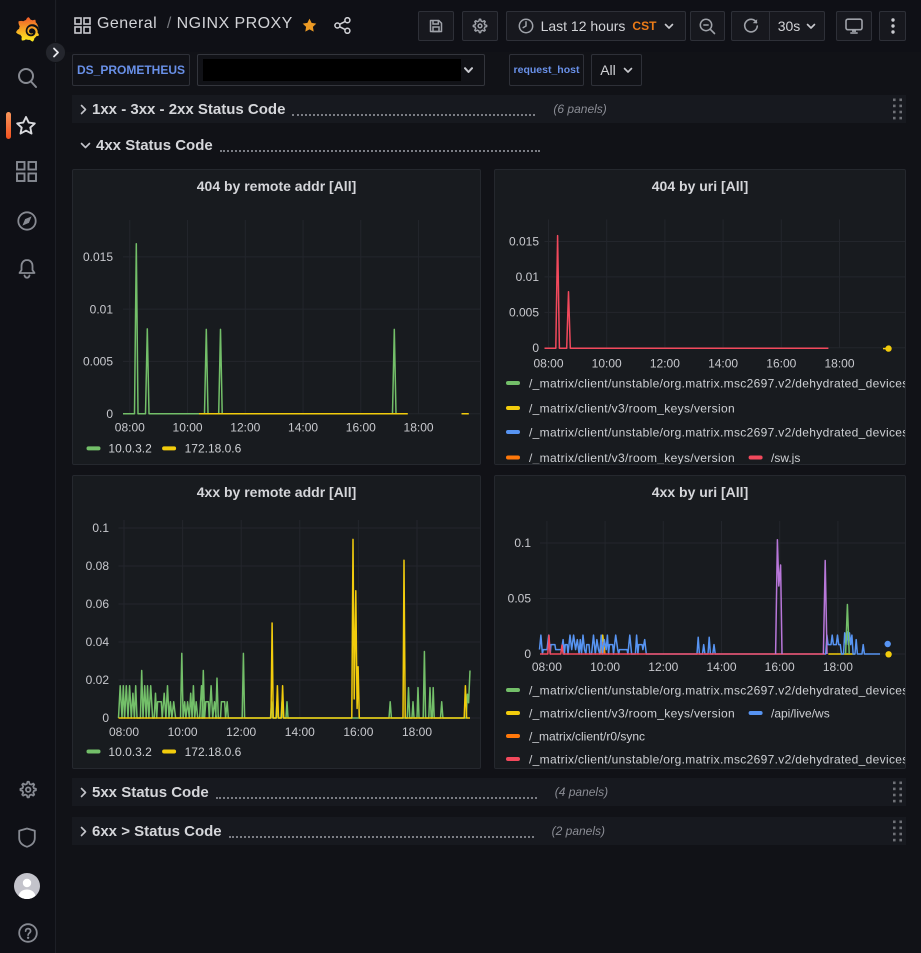 The image size is (921, 953). I want to click on svg-text: 0.06, so click(98, 604).